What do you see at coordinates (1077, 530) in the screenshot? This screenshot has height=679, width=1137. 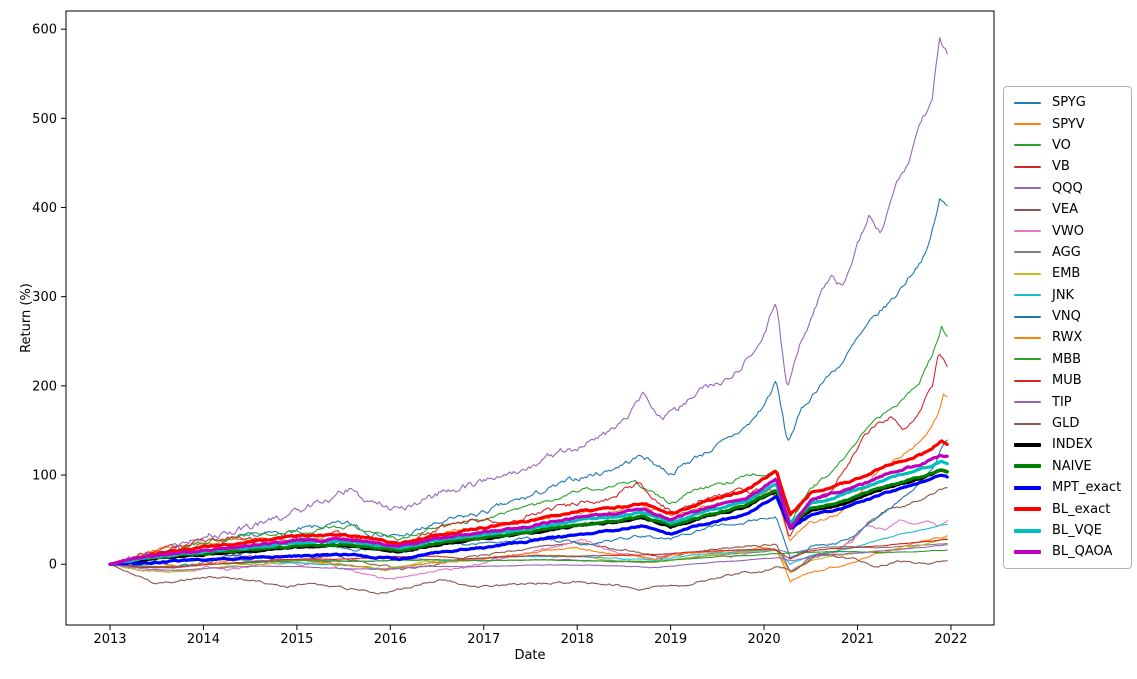 I see `legend-label: BL_VQE` at bounding box center [1077, 530].